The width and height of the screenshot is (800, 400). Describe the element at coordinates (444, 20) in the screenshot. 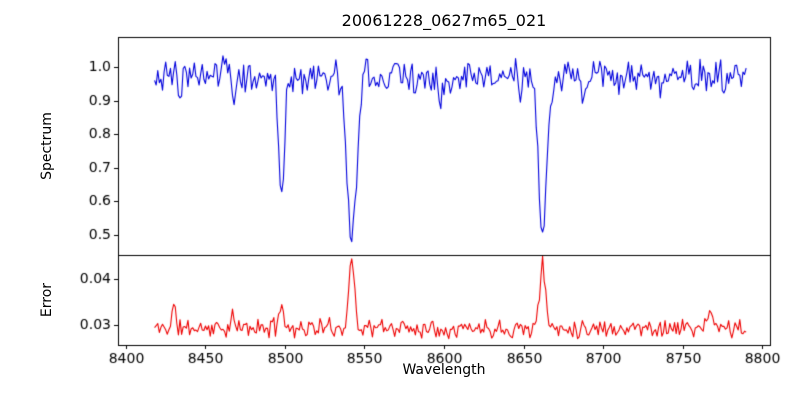

I see `chart-title: 20061228_0627m65_021` at that location.